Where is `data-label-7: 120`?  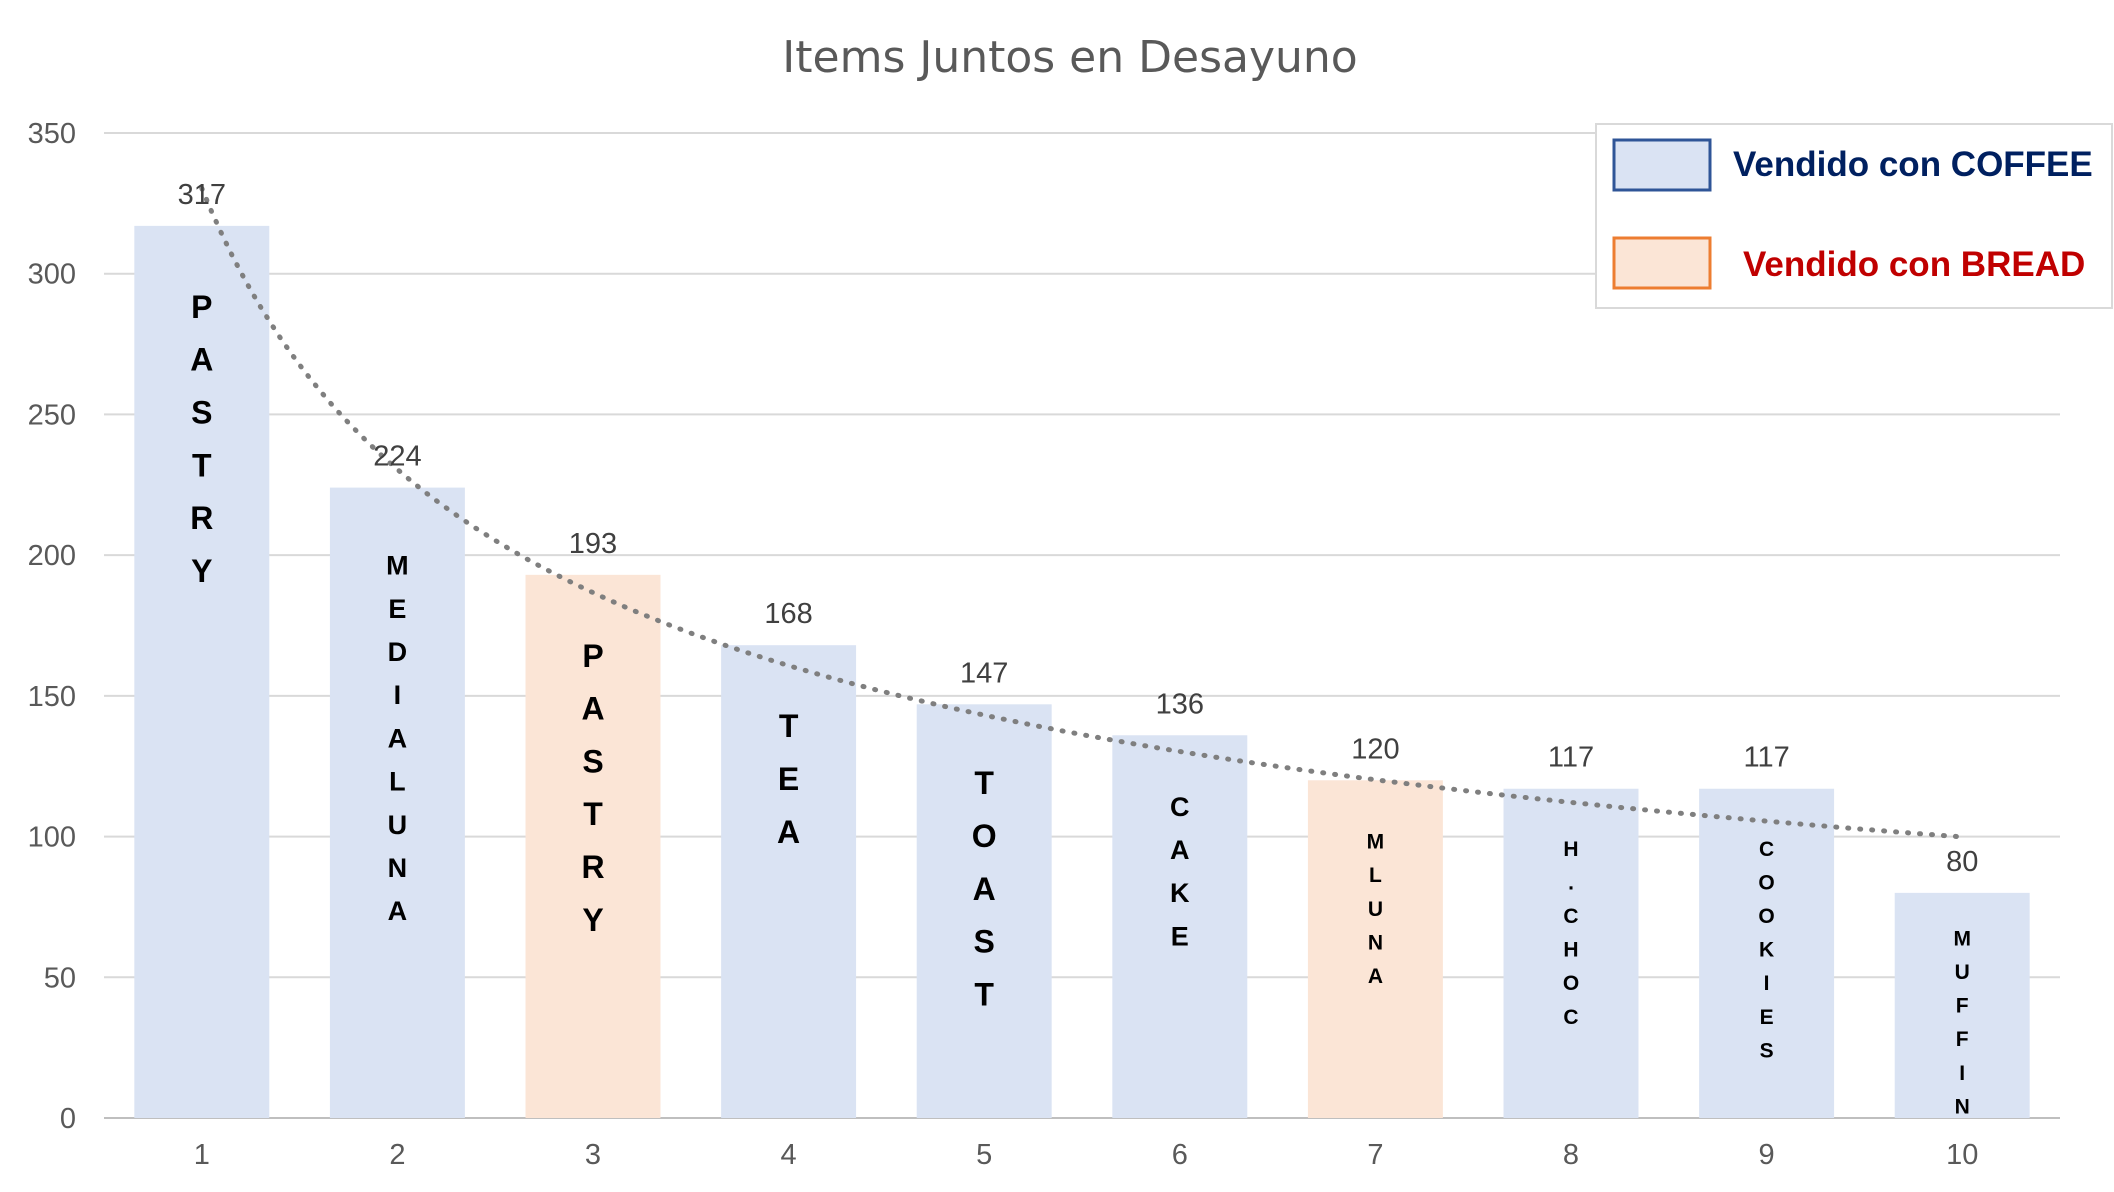 data-label-7: 120 is located at coordinates (1375, 749).